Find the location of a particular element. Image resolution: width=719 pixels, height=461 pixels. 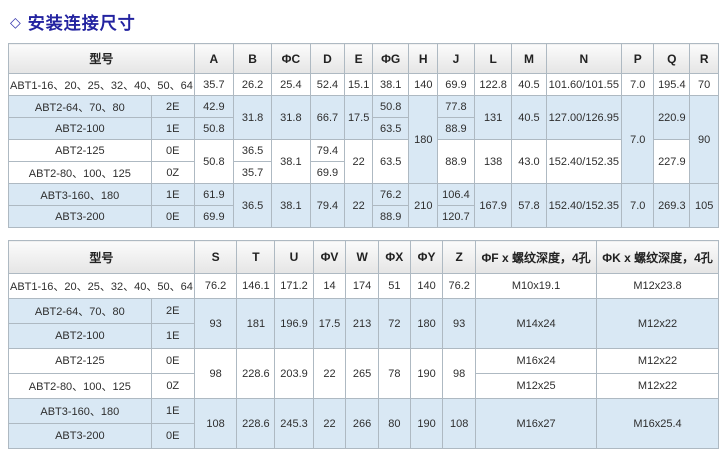

value-cell: M16x24 is located at coordinates (536, 361).